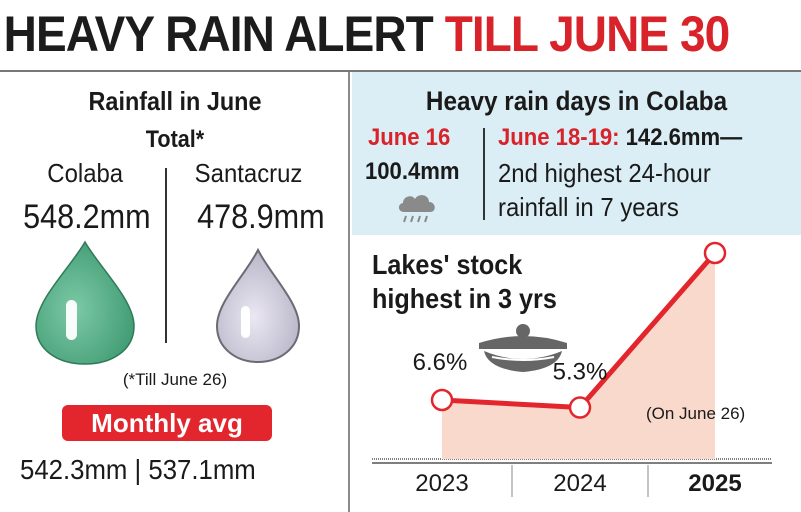  Describe the element at coordinates (261, 217) in the screenshot. I see `santacruz-total: 478.9mm` at that location.